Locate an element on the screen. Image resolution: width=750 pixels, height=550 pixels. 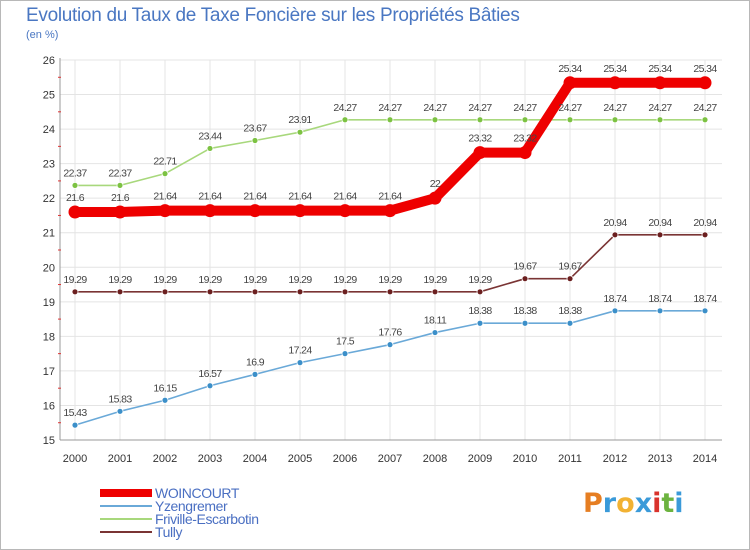
x-tick-label: 2005 is located at coordinates (300, 459).